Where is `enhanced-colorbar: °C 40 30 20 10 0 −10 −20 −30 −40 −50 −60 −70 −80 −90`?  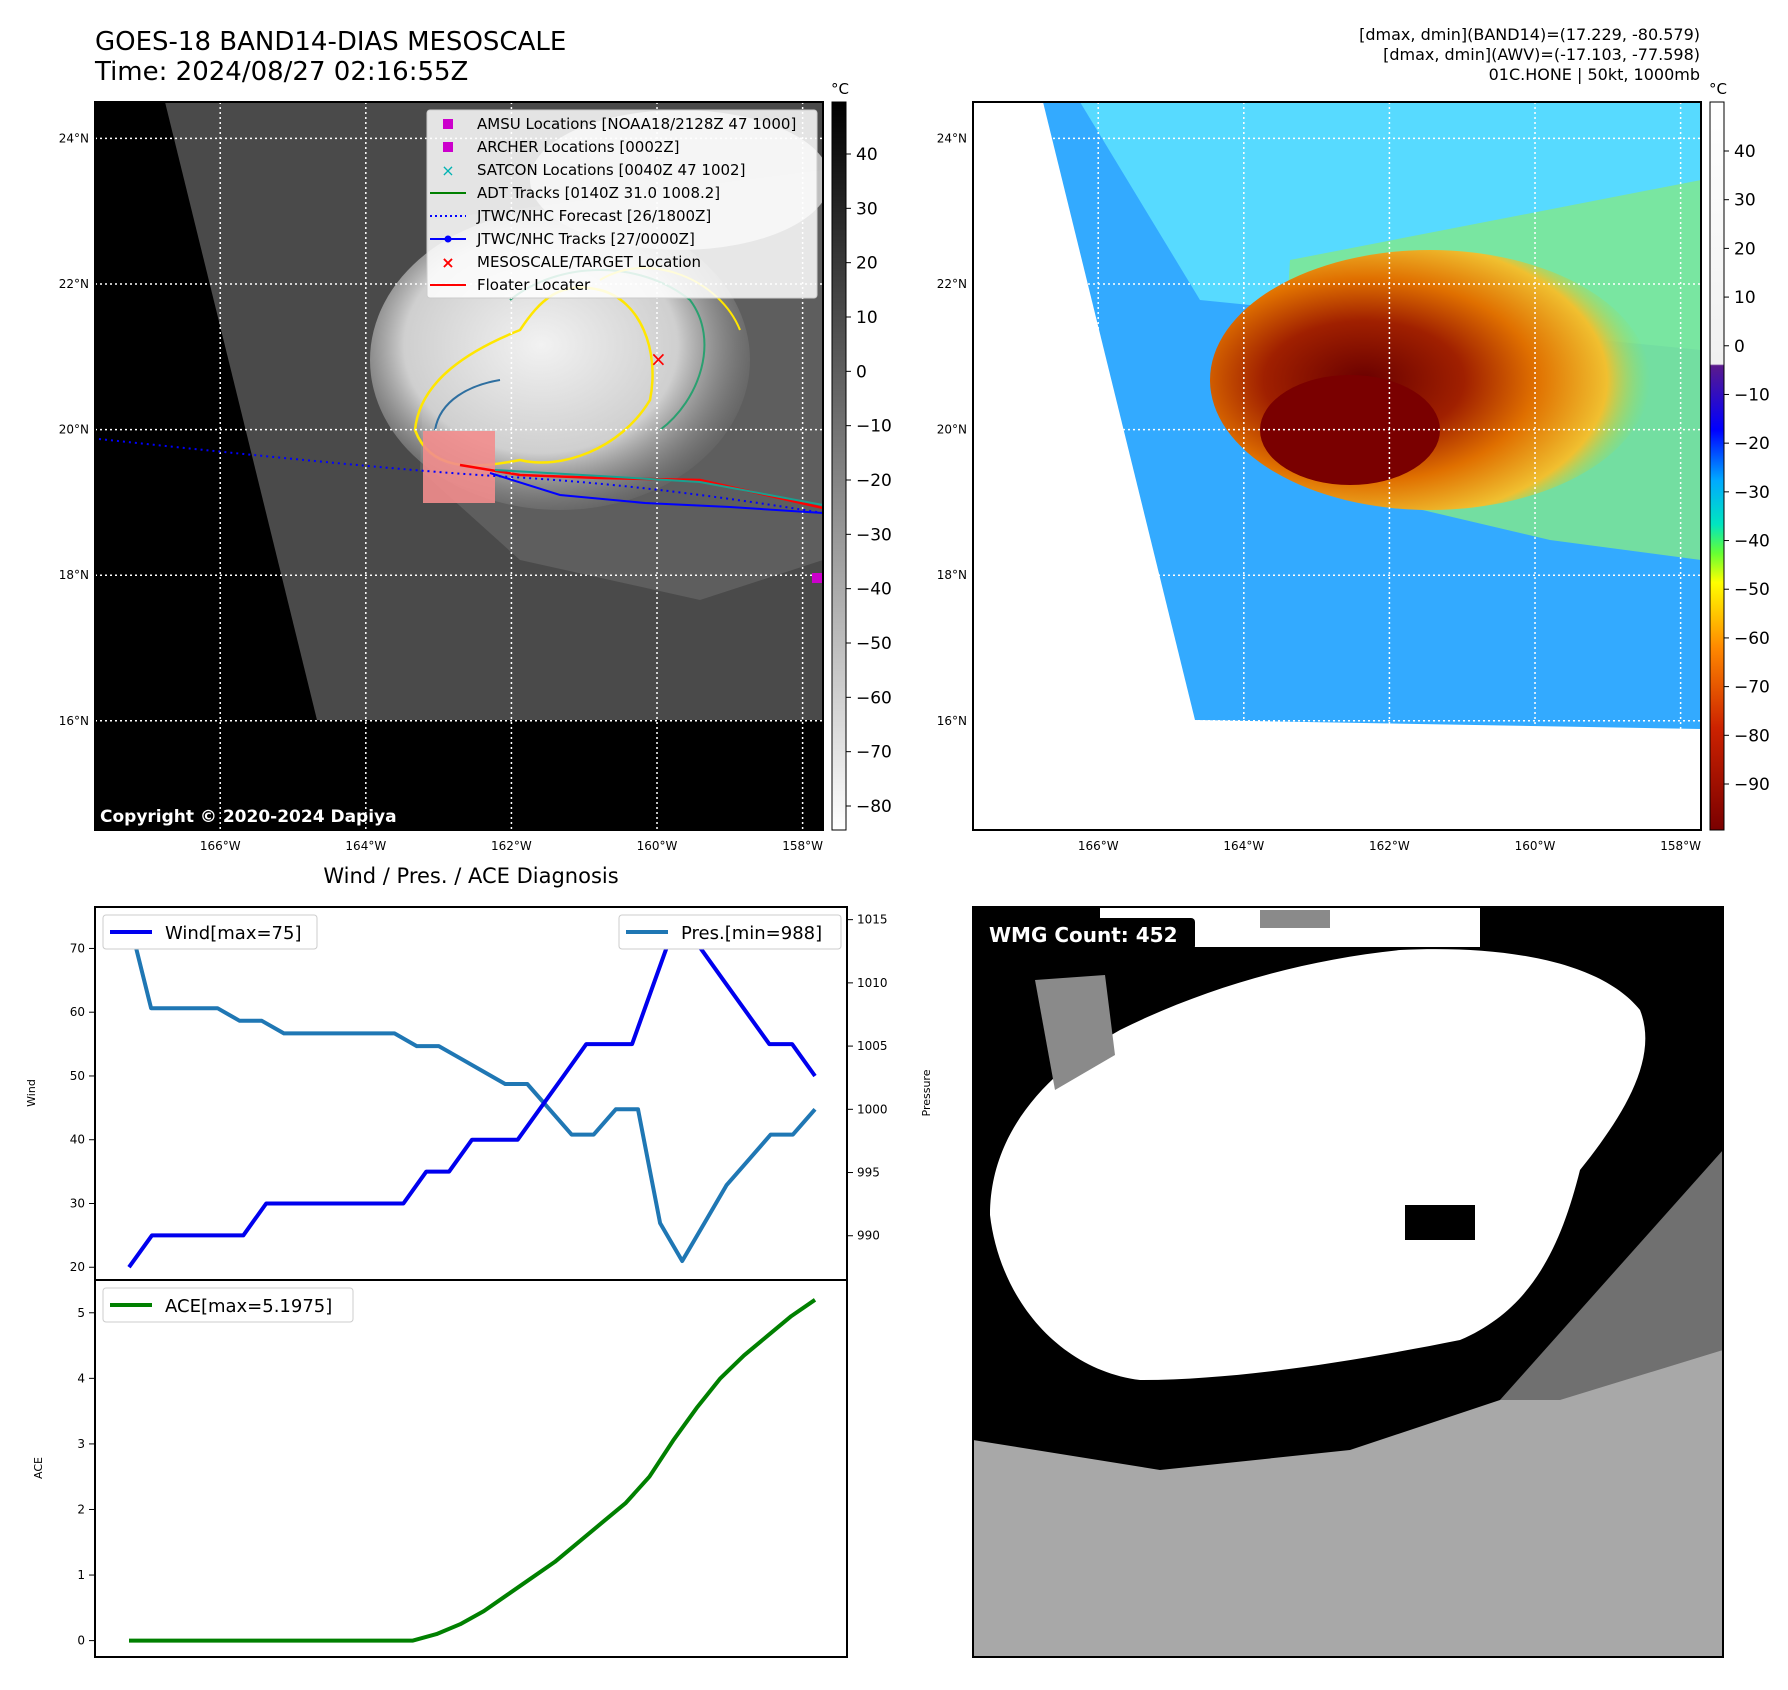 enhanced-colorbar: °C 40 30 20 10 0 −10 −20 −30 −40 −50 −60 −70 −80 −90 is located at coordinates (1739, 455).